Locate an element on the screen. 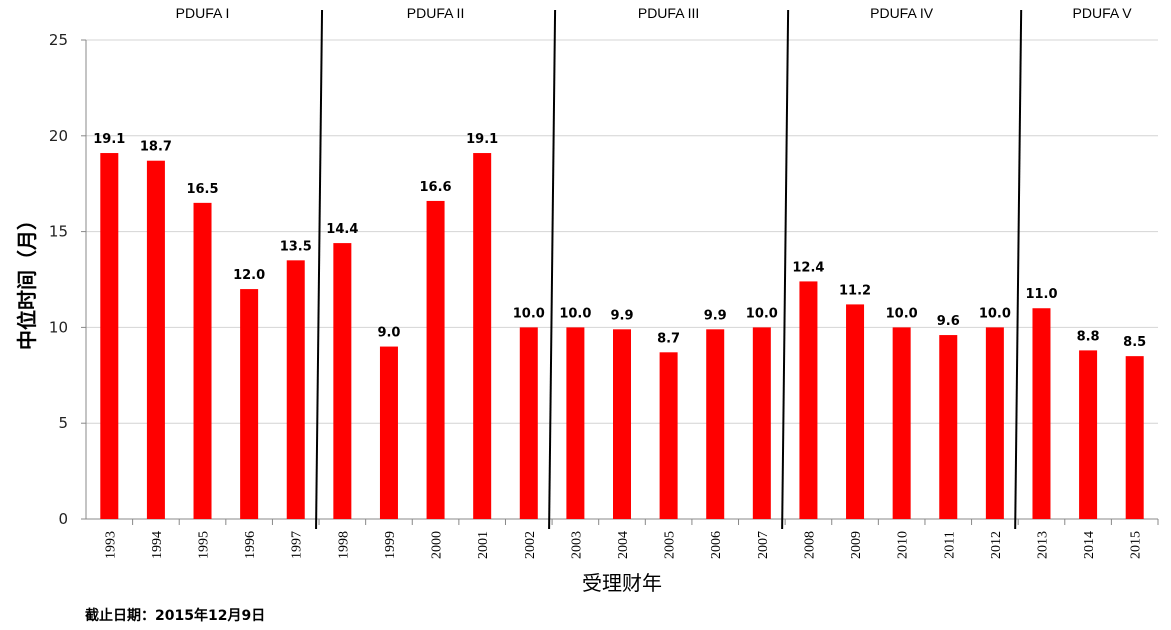 The height and width of the screenshot is (630, 1171). x-tick-label-2012: 2012 is located at coordinates (996, 545).